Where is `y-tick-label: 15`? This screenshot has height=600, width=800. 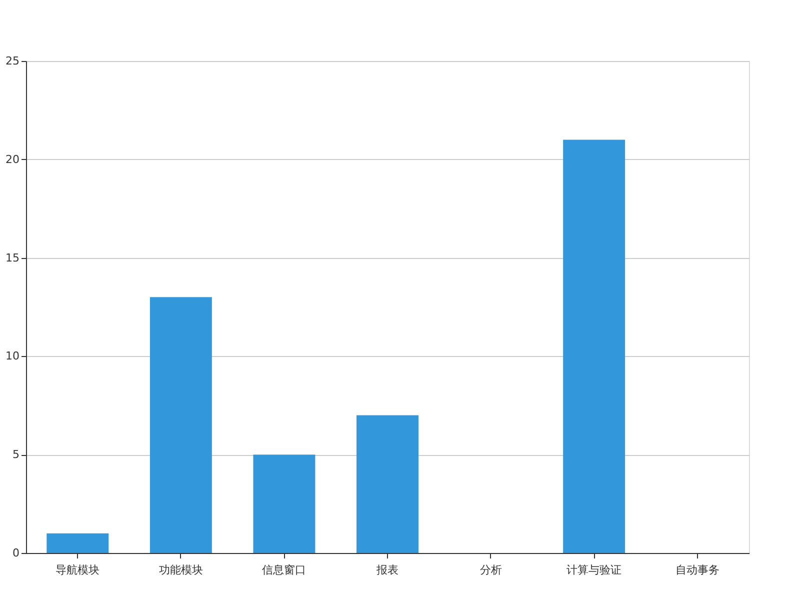 y-tick-label: 15 is located at coordinates (13, 257).